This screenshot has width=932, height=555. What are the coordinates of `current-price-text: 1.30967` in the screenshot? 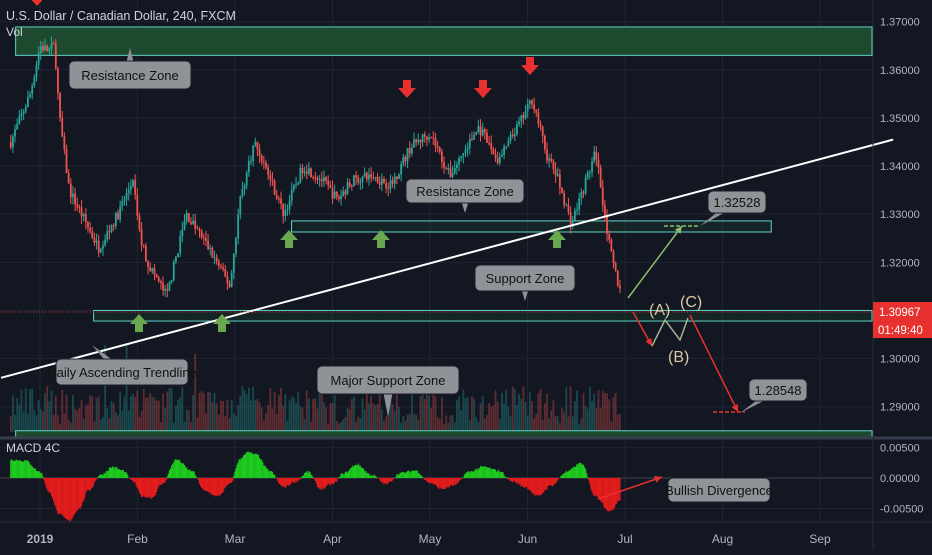 It's located at (900, 313).